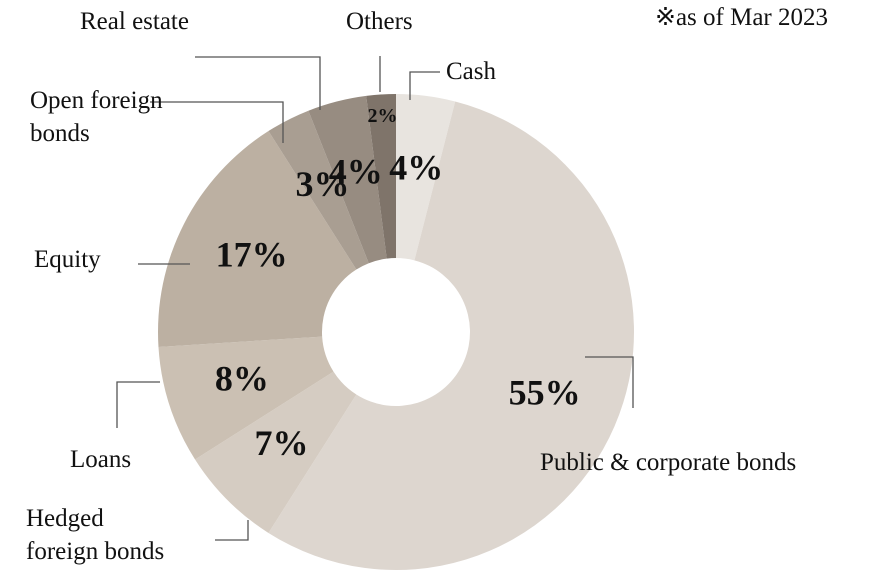 This screenshot has height=570, width=894. I want to click on value-label: 2%, so click(383, 116).